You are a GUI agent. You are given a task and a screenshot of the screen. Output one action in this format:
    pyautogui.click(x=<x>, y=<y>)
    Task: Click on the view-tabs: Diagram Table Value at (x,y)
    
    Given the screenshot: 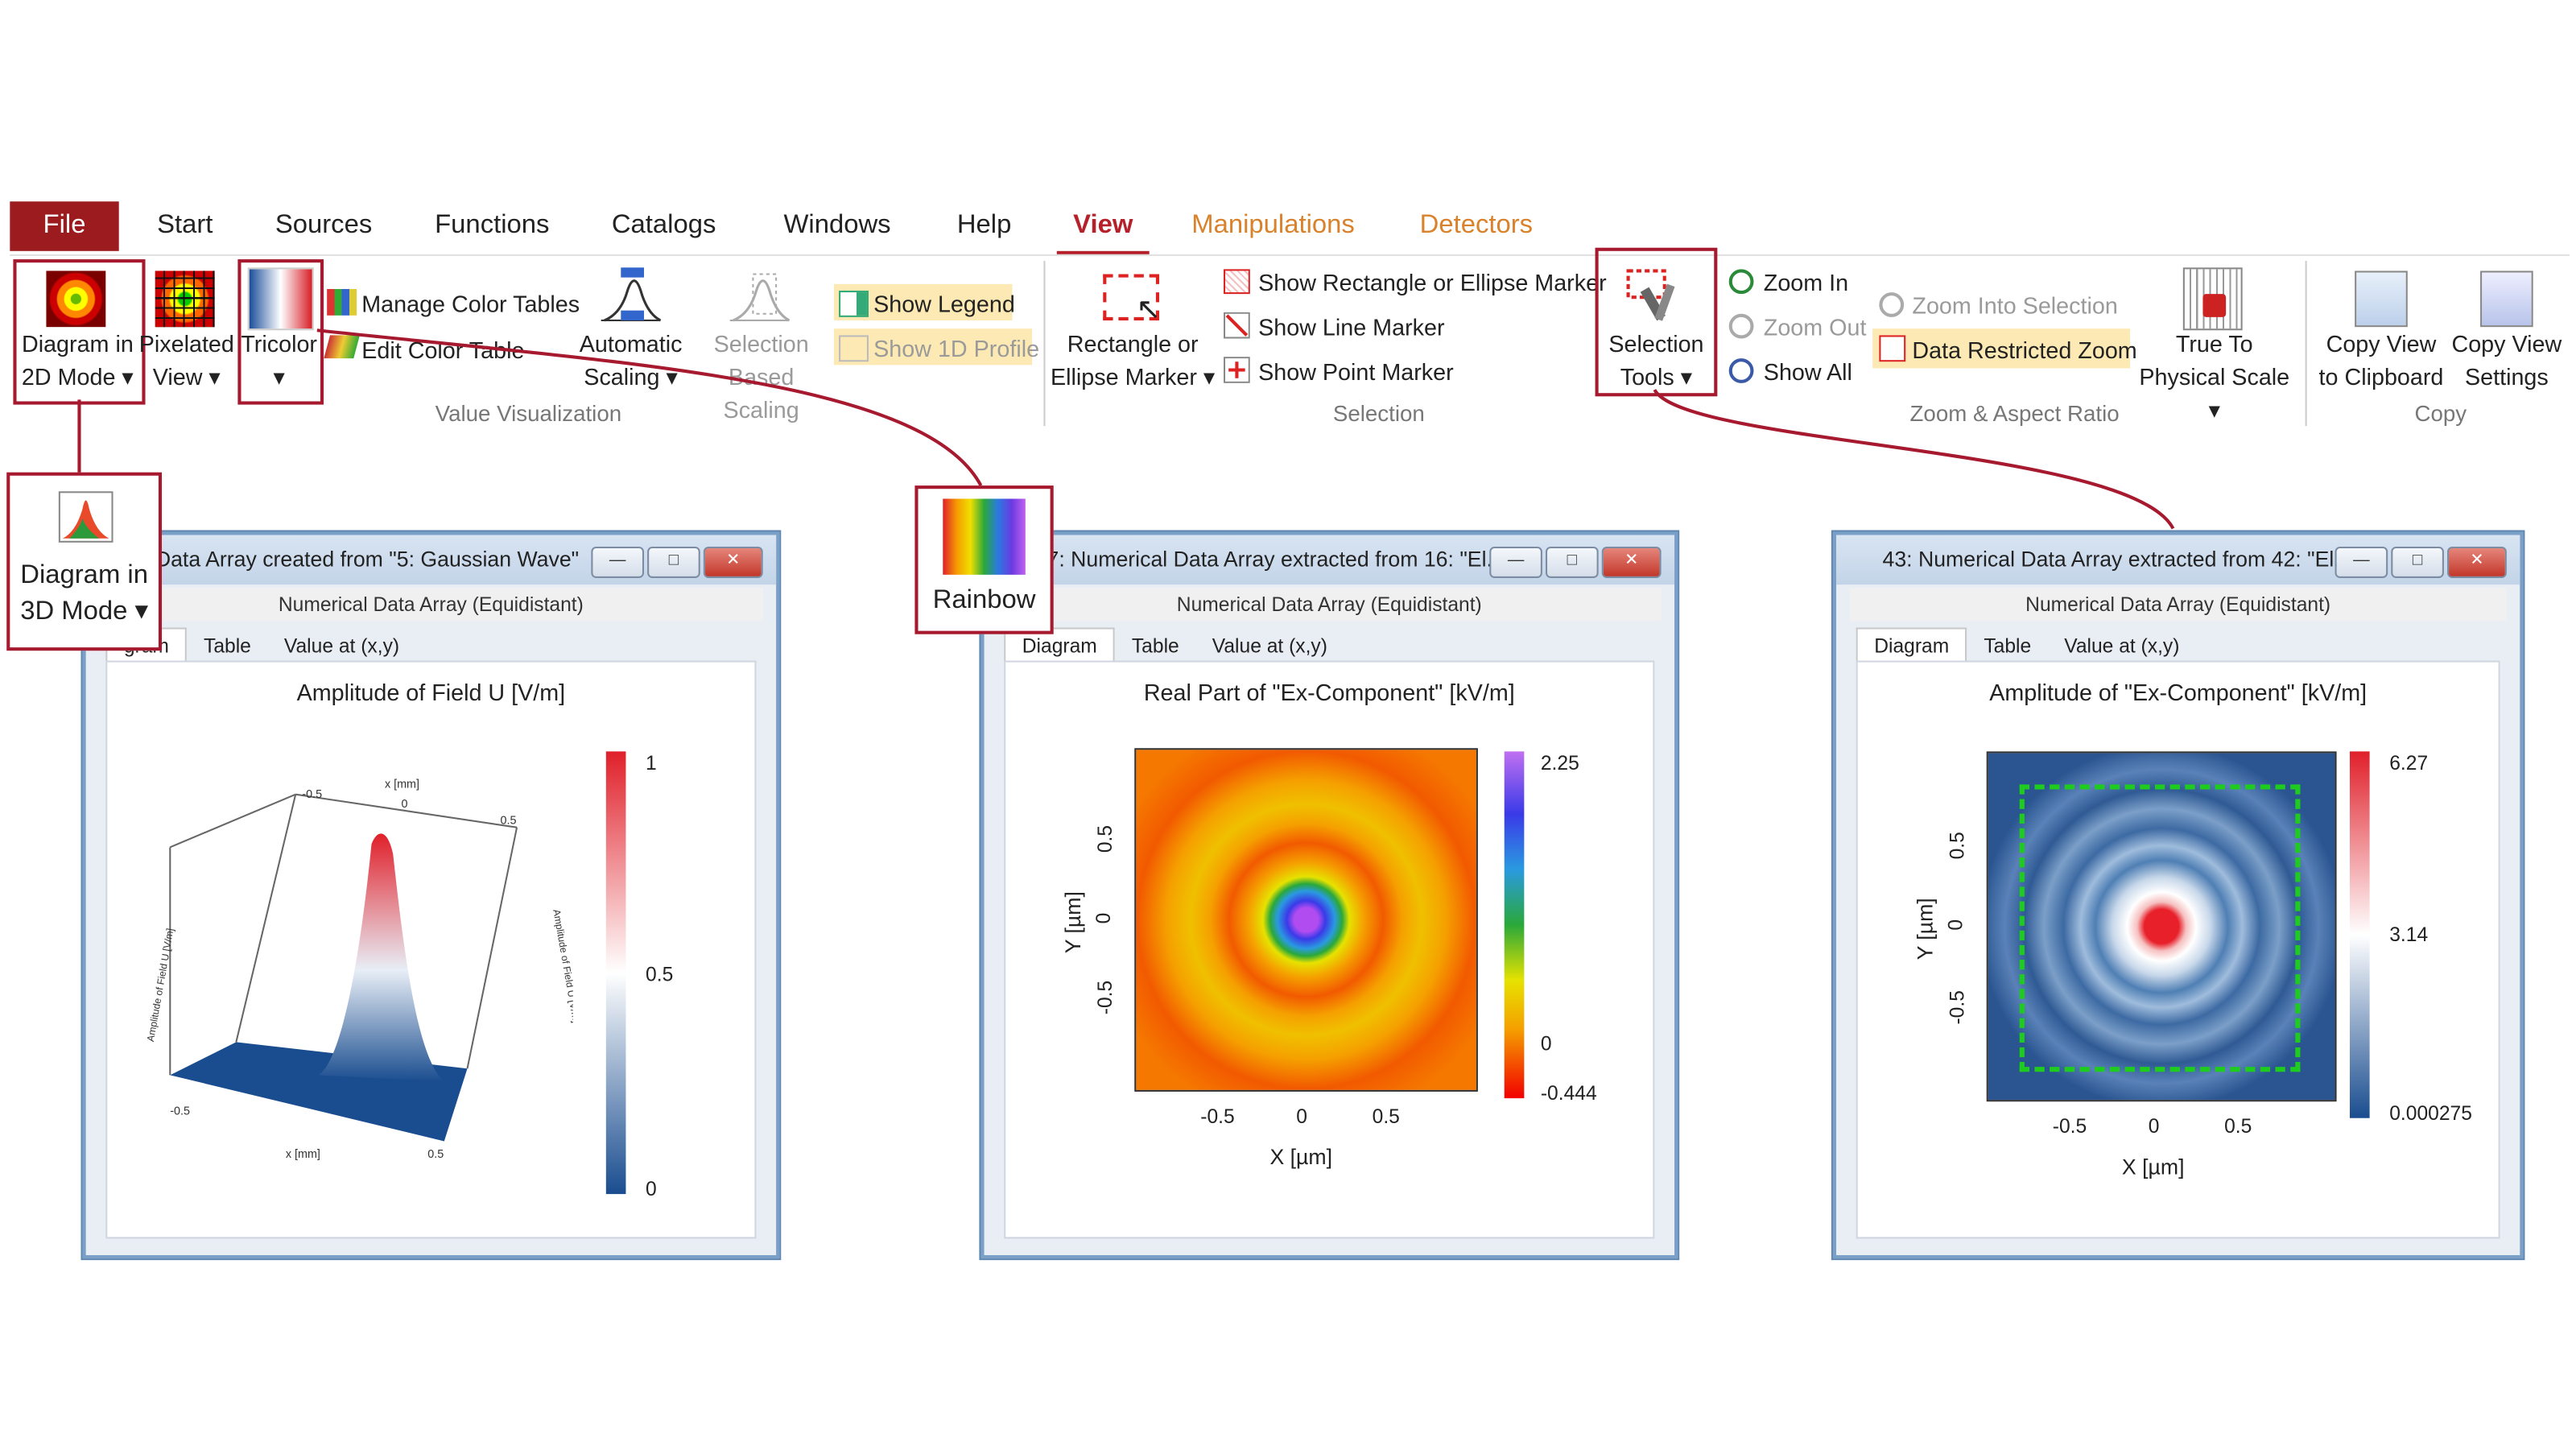 What is the action you would take?
    pyautogui.click(x=1329, y=645)
    